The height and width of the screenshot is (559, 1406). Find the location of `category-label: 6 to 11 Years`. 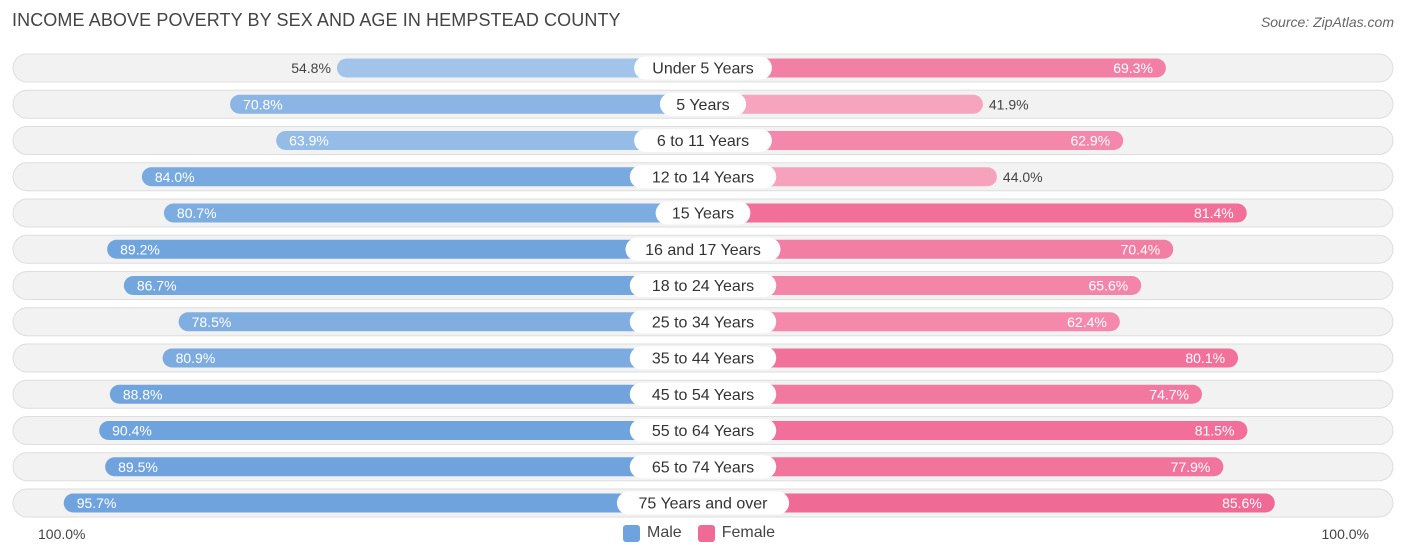

category-label: 6 to 11 Years is located at coordinates (703, 141).